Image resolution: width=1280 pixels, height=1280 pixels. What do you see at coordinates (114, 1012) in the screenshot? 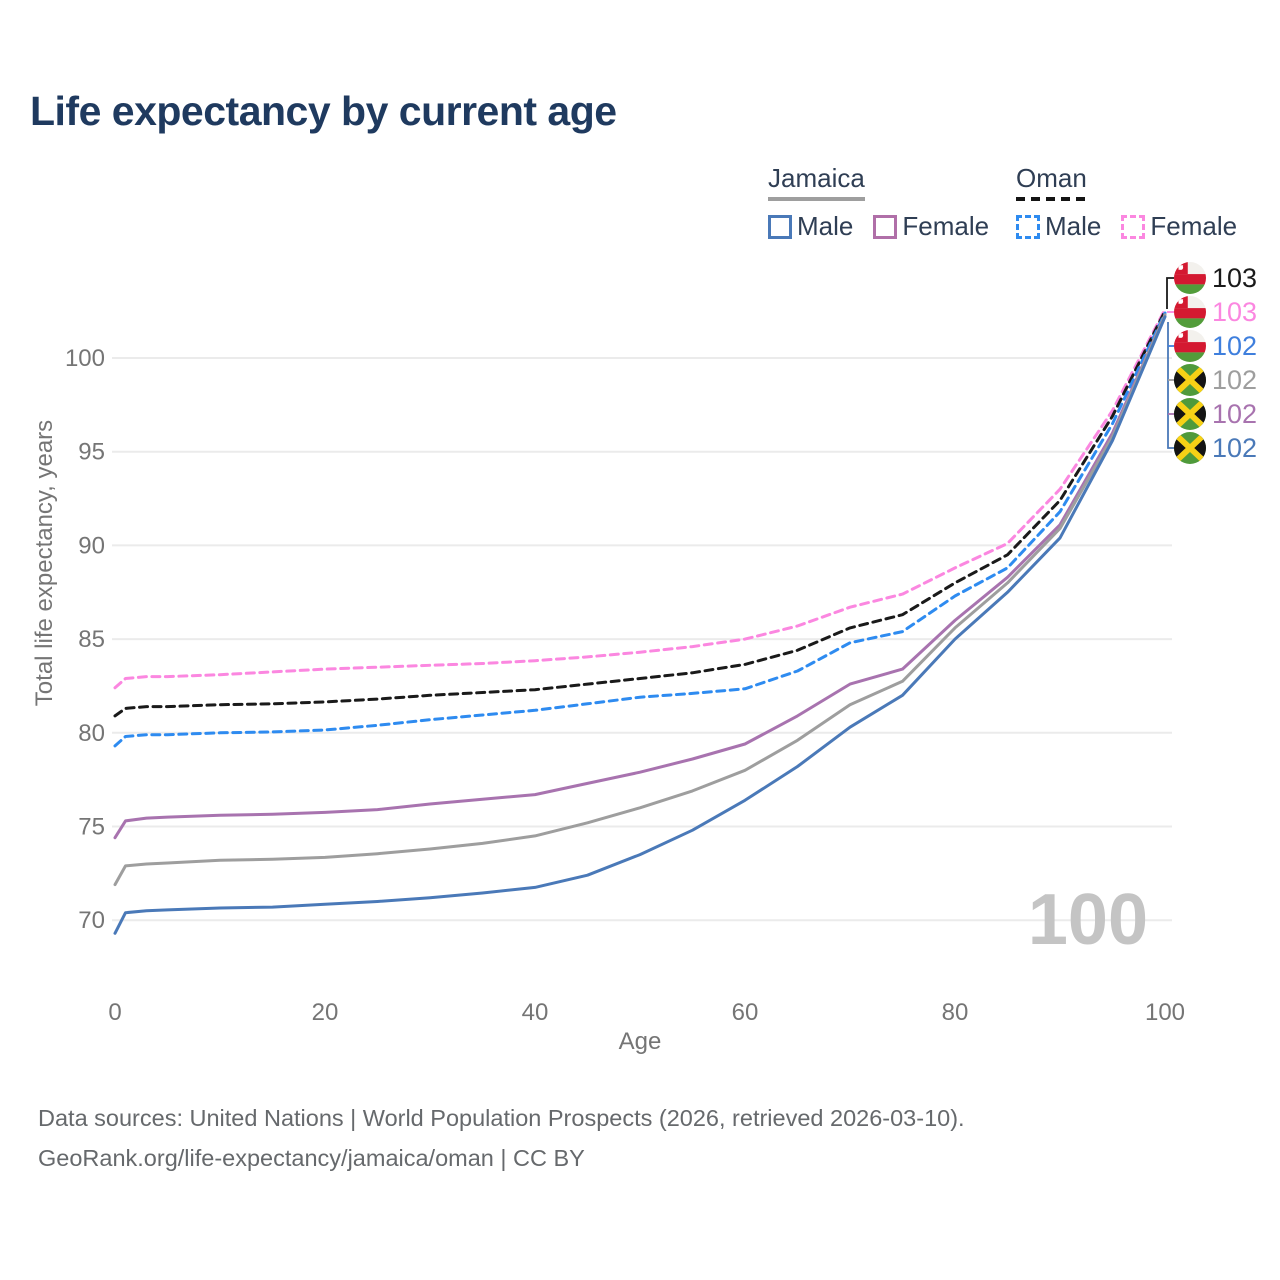
I see `svg-text: 0` at bounding box center [114, 1012].